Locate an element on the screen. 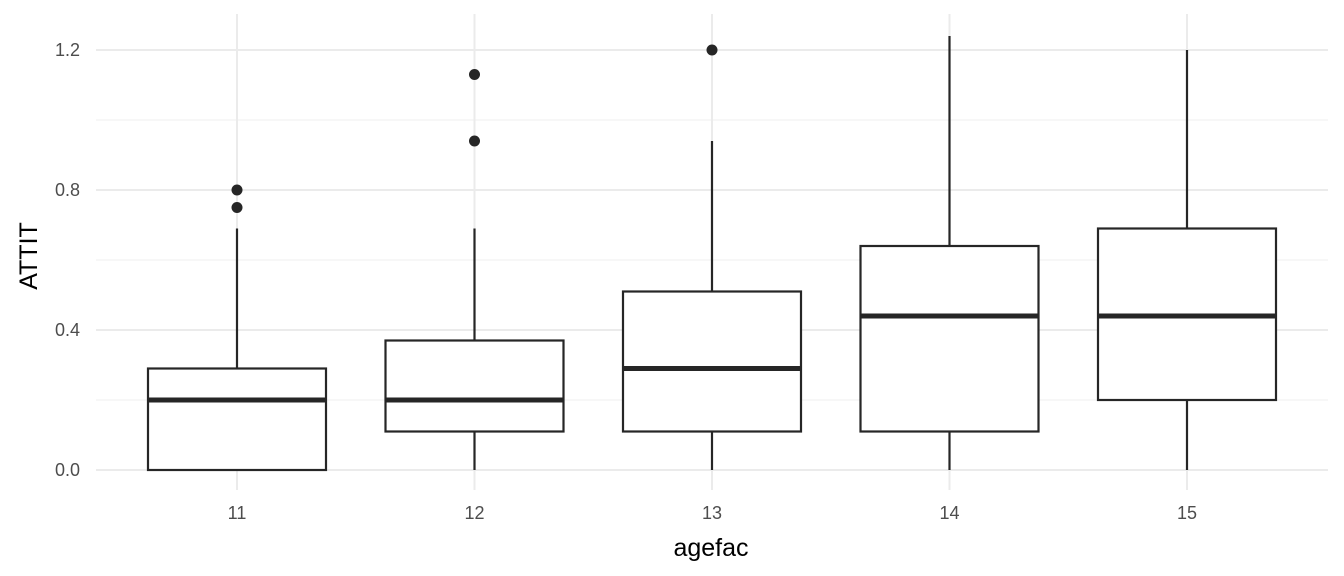 This screenshot has height=576, width=1344. y-axis-ticks: 0.0 0.4 0.8 1.2 is located at coordinates (67, 260).